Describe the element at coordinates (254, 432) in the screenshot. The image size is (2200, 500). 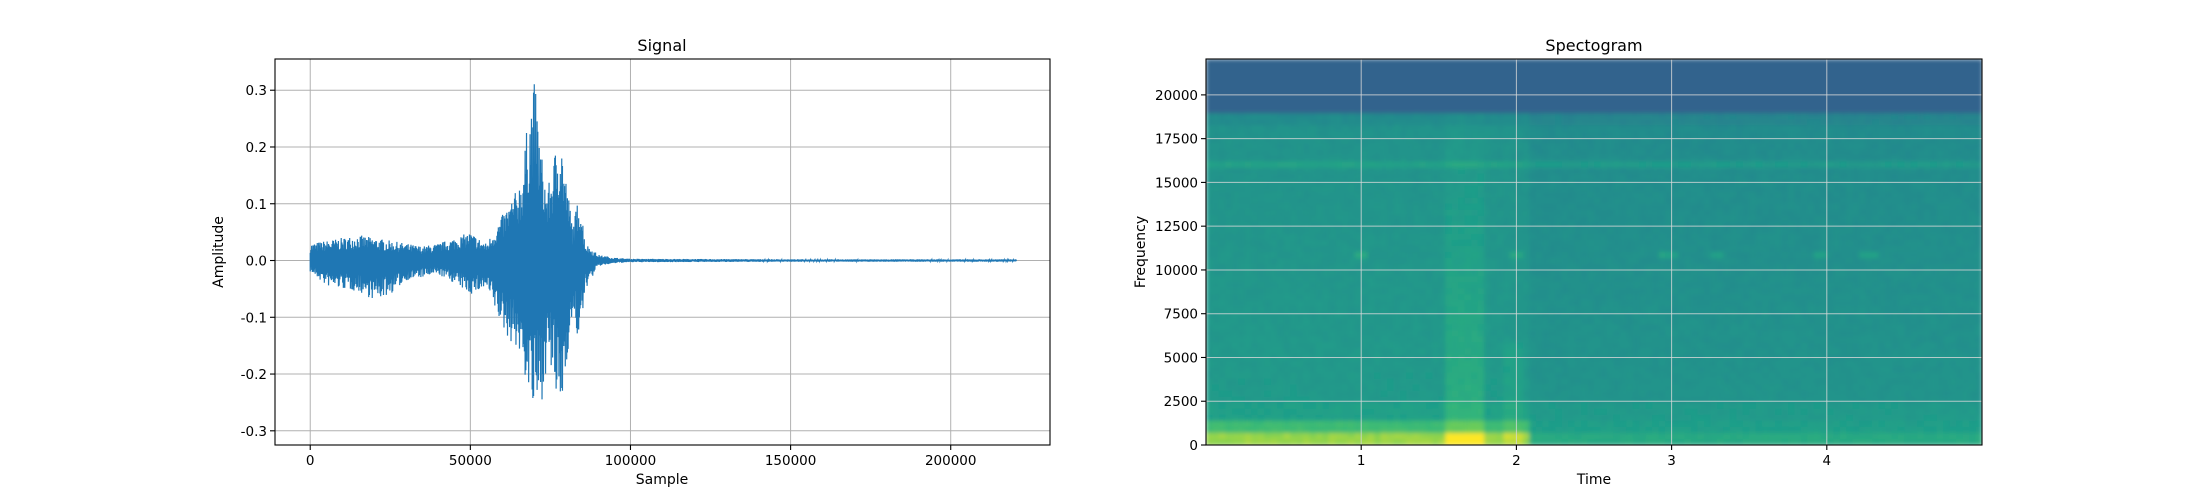
I see `signal-ytick-label: -0.3` at that location.